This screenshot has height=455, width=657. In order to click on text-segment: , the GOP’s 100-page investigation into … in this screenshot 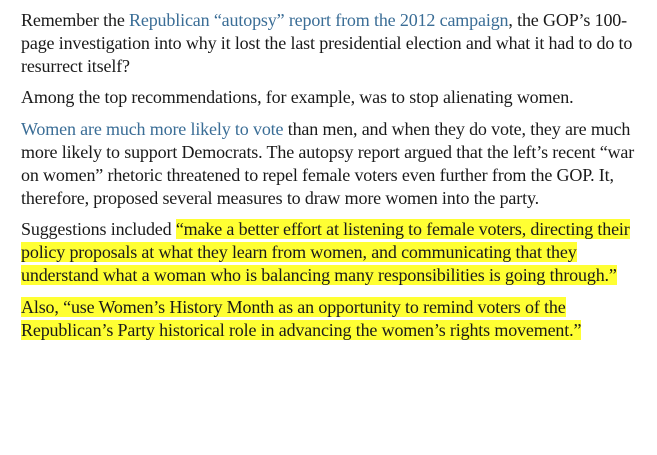, I will do `click(327, 43)`.